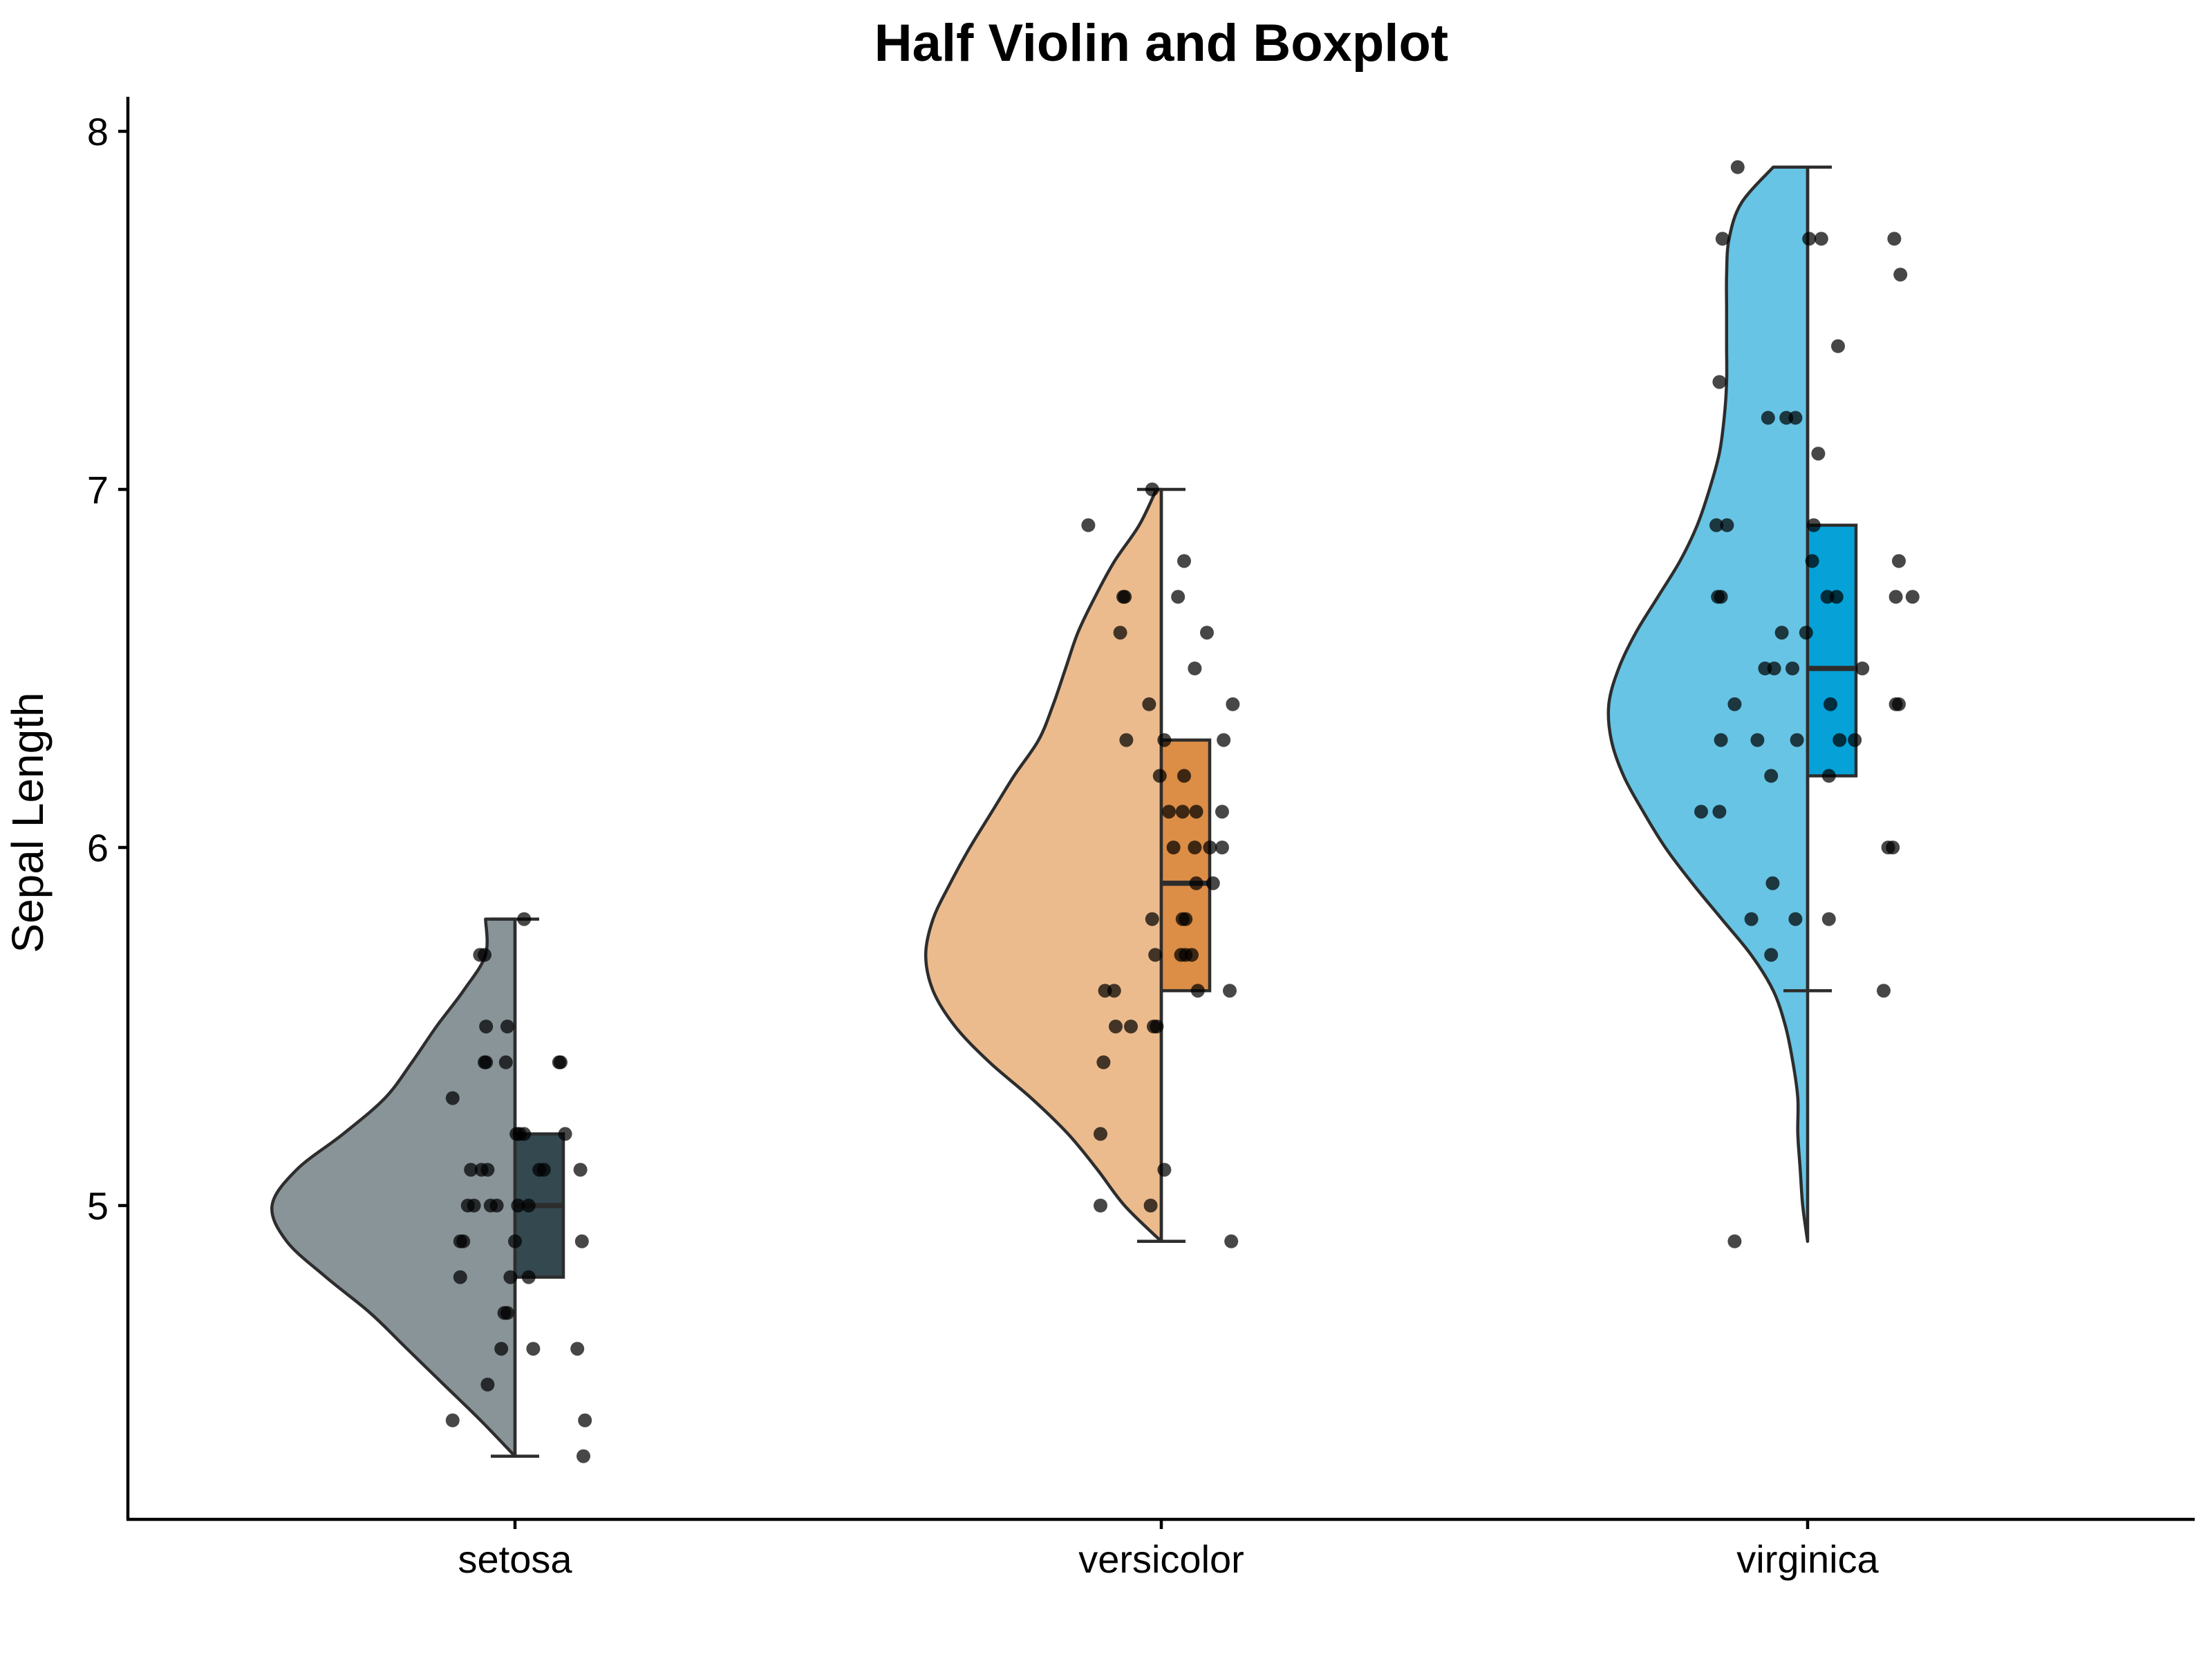 Image resolution: width=2212 pixels, height=1659 pixels. What do you see at coordinates (393, 1187) in the screenshot?
I see `violin-setosa` at bounding box center [393, 1187].